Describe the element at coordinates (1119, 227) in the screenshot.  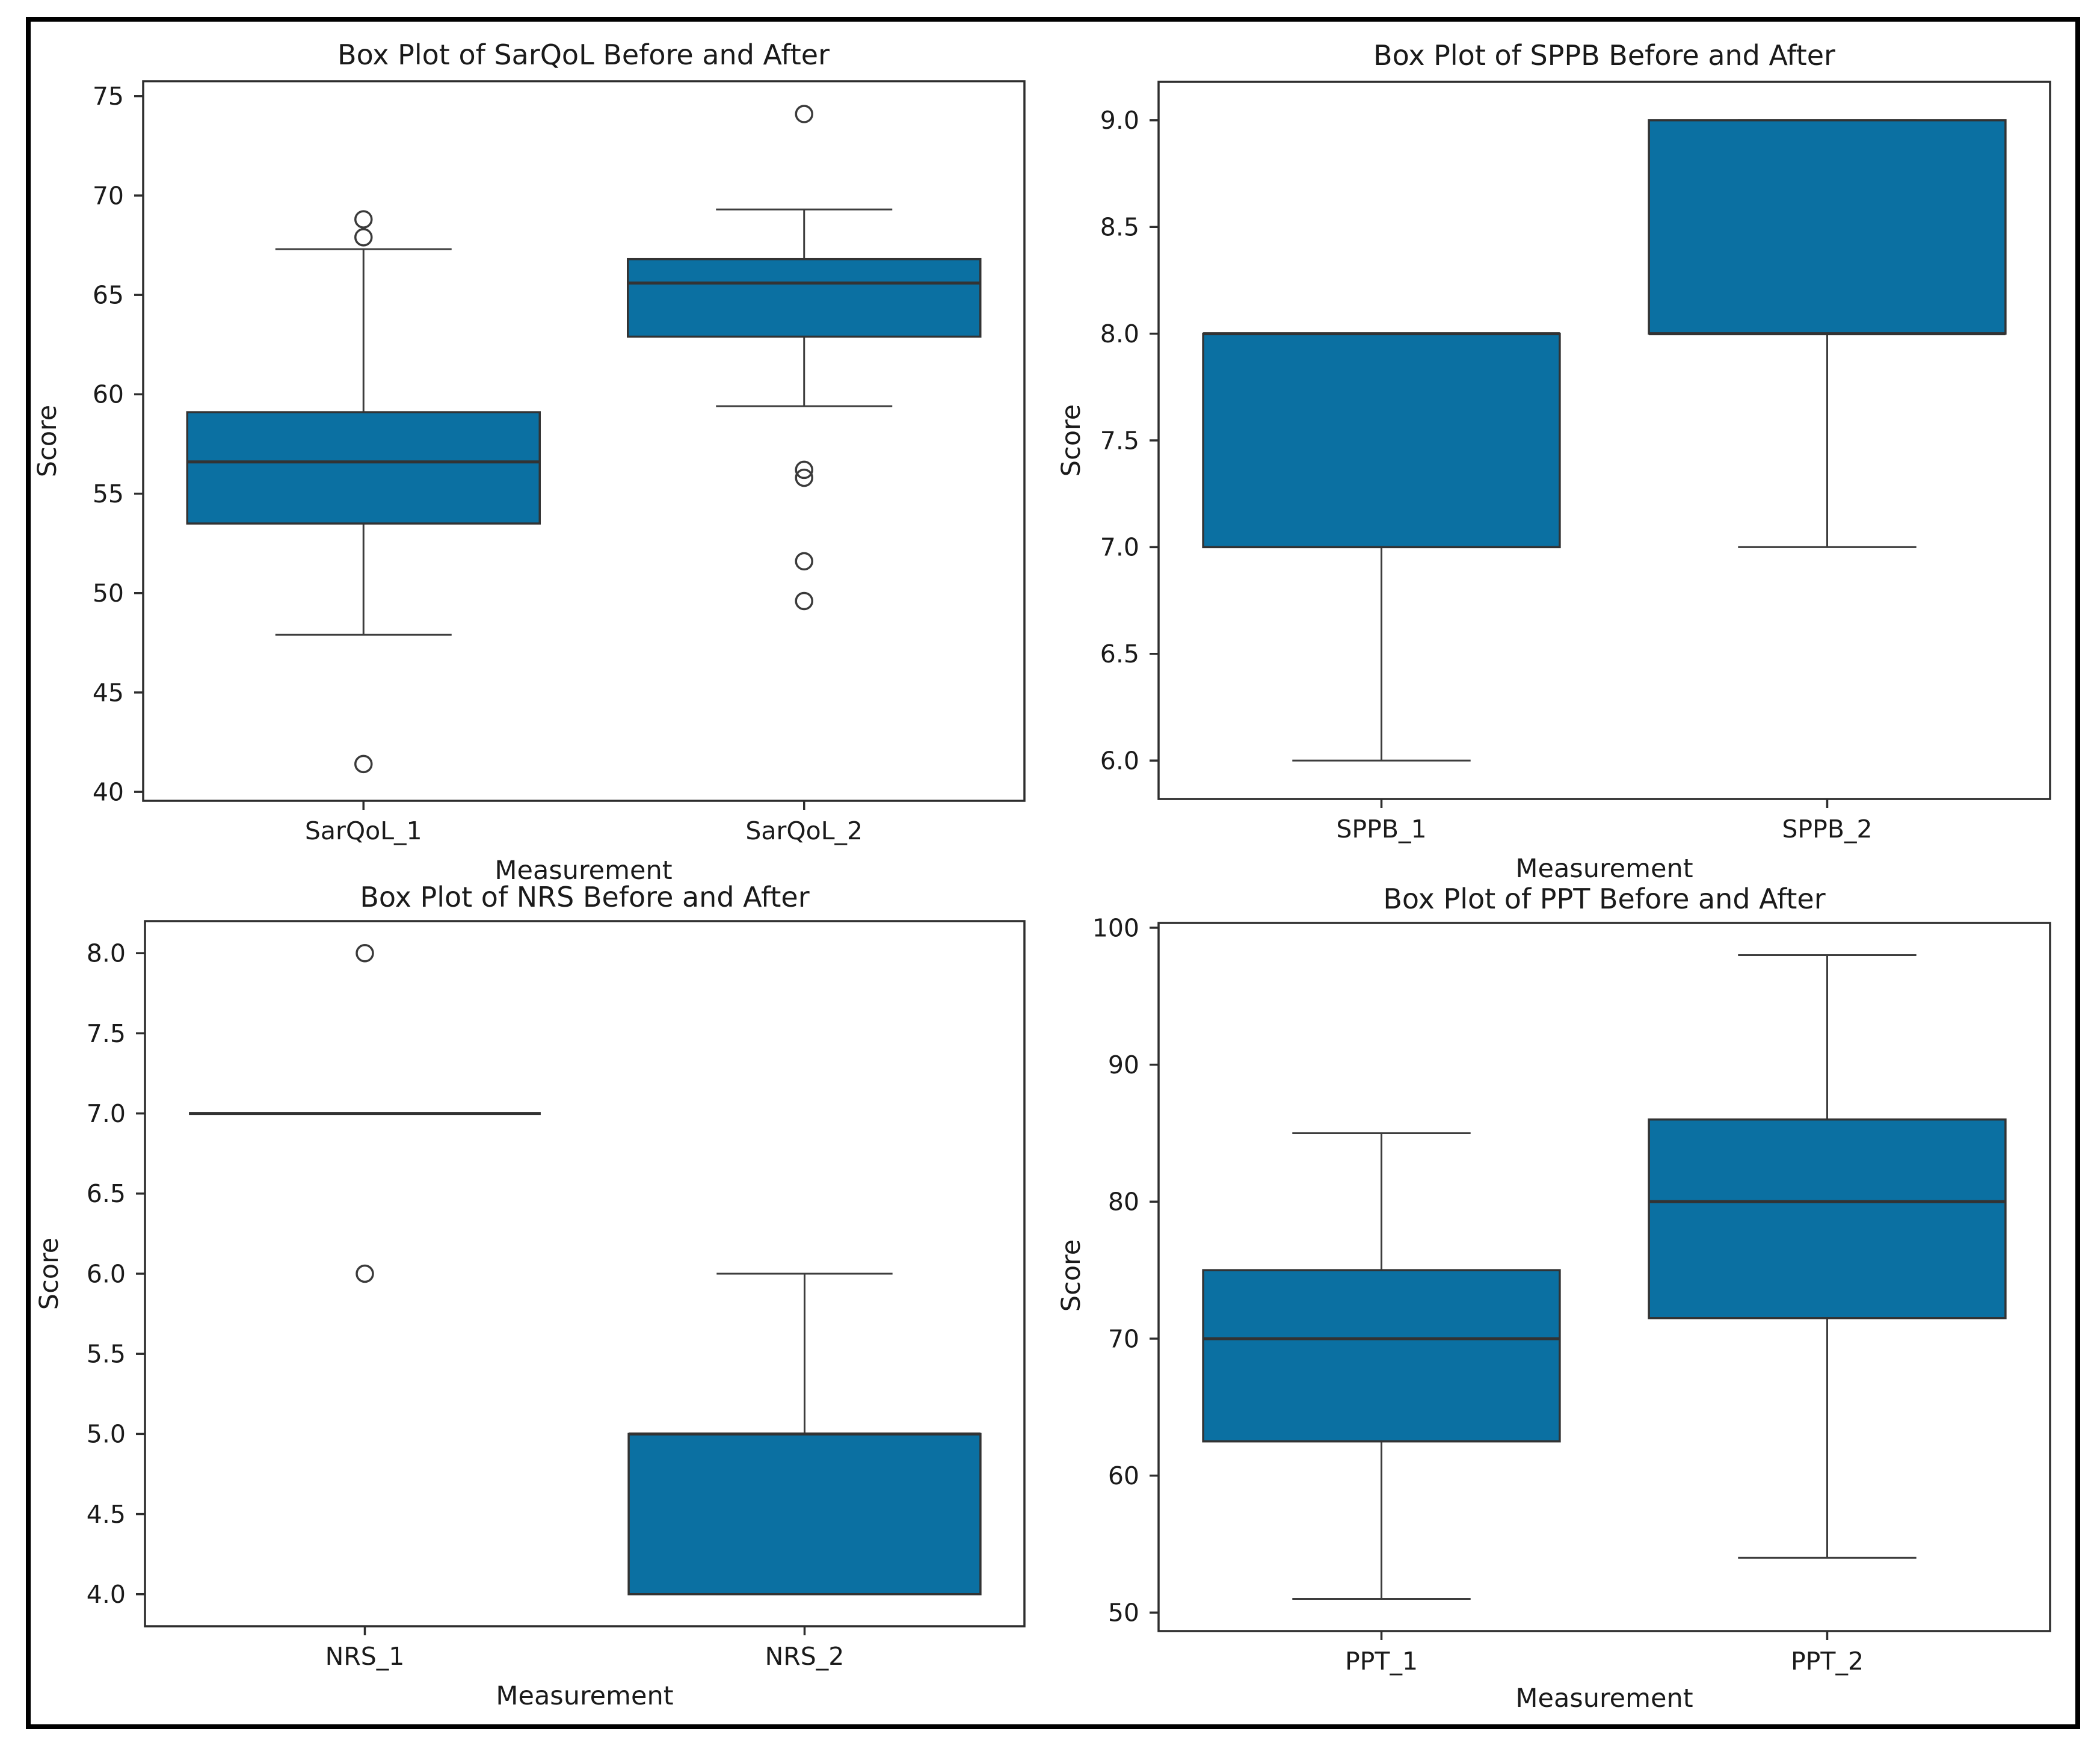
I see `y-tick-label: 8.5` at that location.